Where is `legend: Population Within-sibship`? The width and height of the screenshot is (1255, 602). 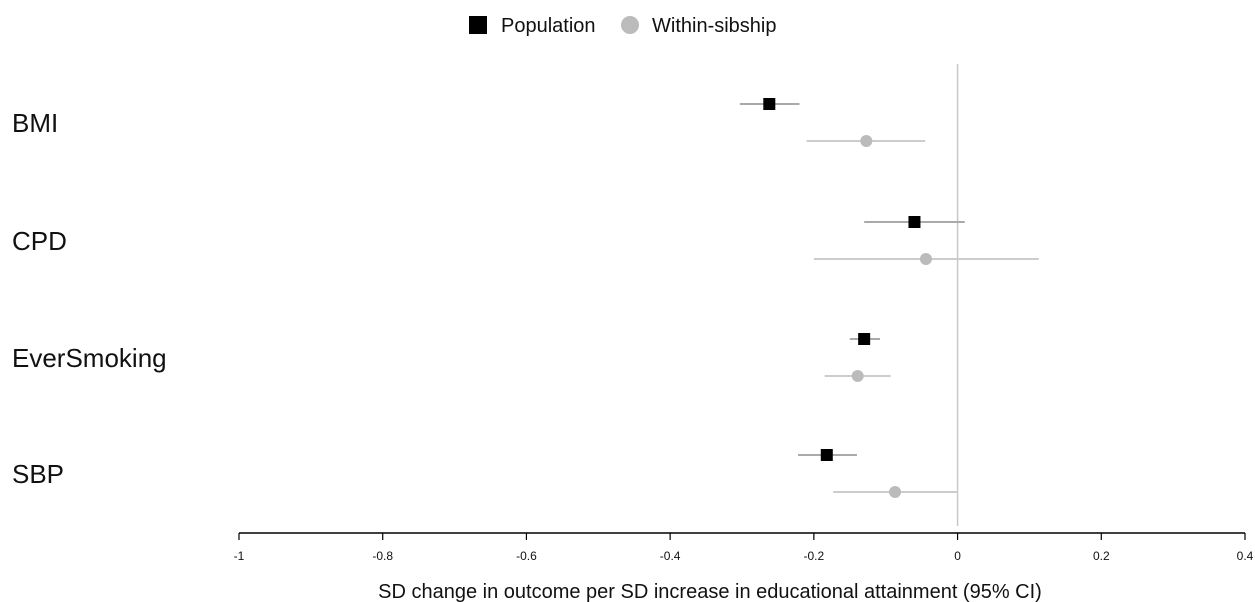
legend: Population Within-sibship is located at coordinates (622, 26).